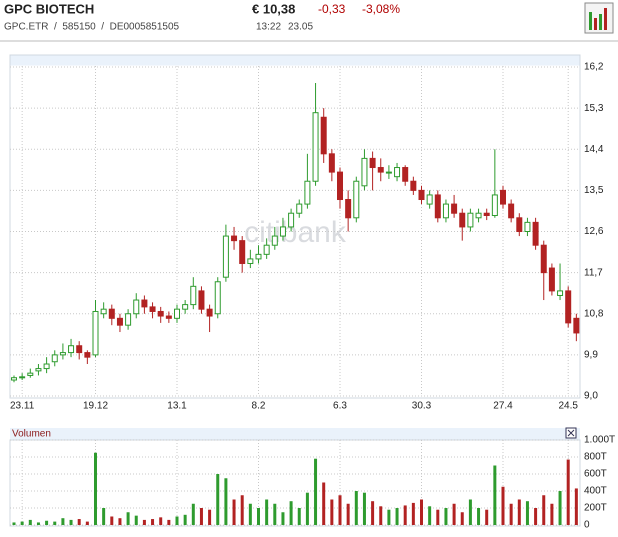 This screenshot has width=618, height=537. Describe the element at coordinates (503, 406) in the screenshot. I see `x-tick-label: 27.4` at that location.